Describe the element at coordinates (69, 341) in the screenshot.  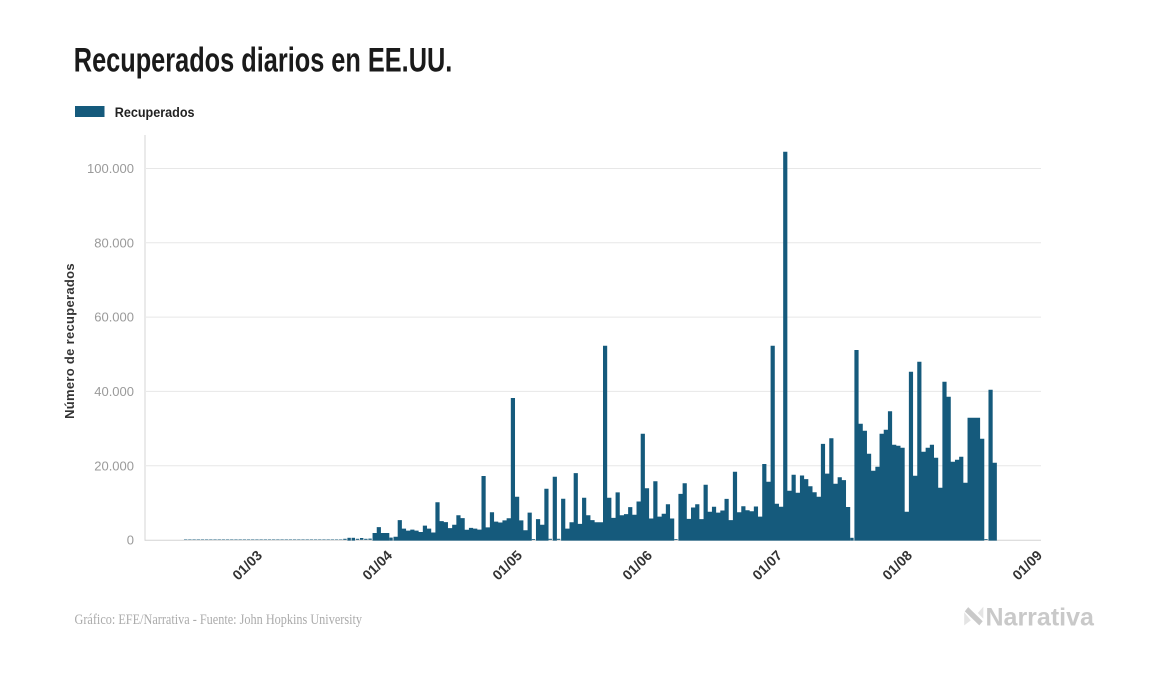
I see `svg-text: Número de recuperados` at that location.